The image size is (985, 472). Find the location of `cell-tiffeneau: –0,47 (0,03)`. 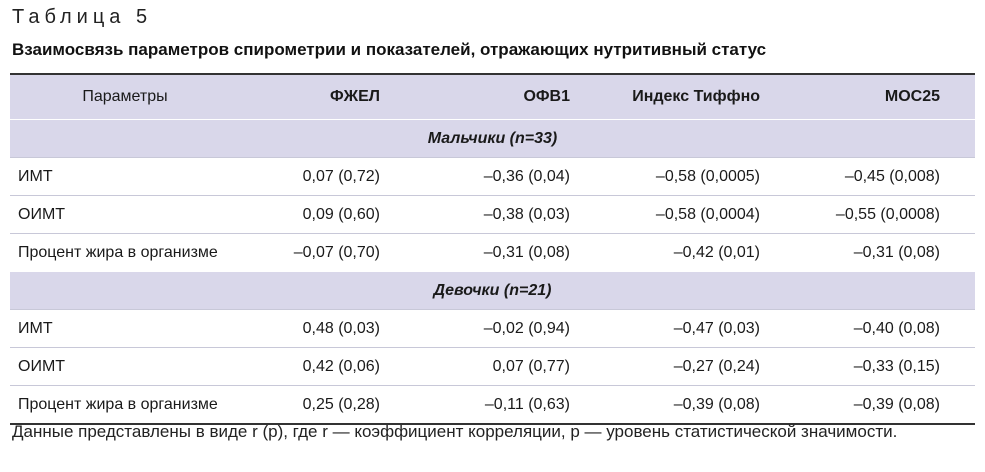

cell-tiffeneau: –0,47 (0,03) is located at coordinates (716, 328).